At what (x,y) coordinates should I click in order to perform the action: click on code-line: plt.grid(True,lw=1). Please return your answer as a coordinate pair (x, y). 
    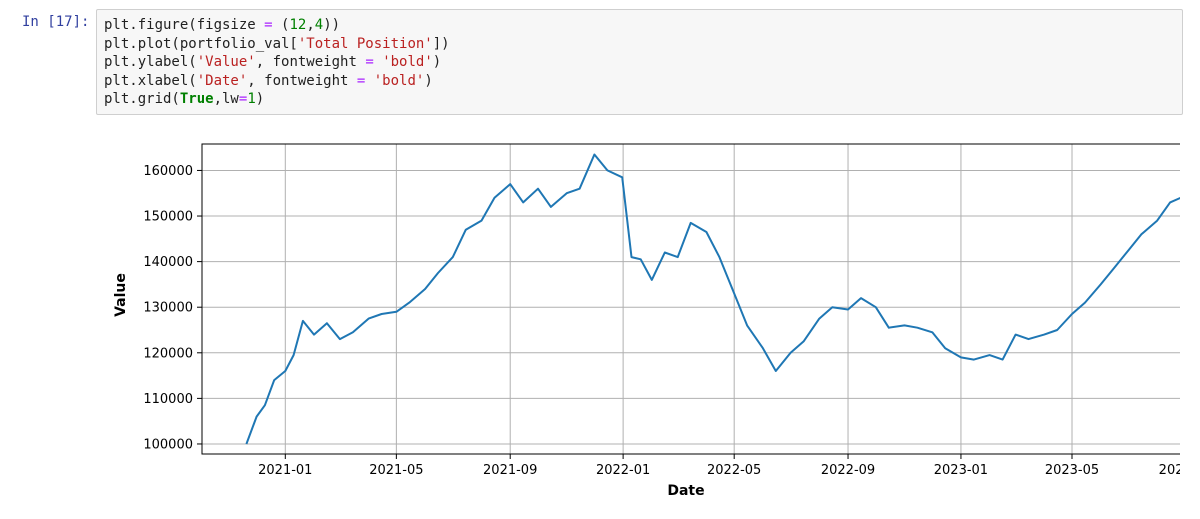
    Looking at the image, I should click on (643, 99).